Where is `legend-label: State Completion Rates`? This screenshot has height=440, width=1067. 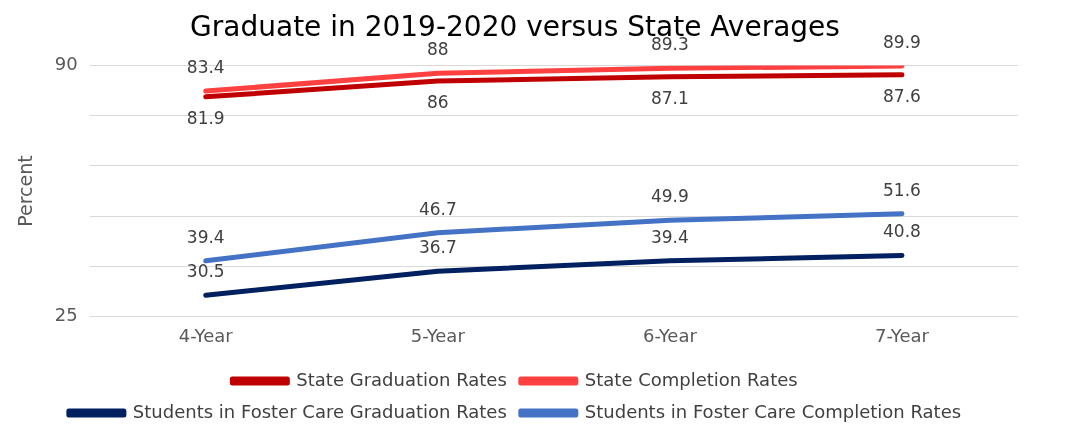 legend-label: State Completion Rates is located at coordinates (691, 379).